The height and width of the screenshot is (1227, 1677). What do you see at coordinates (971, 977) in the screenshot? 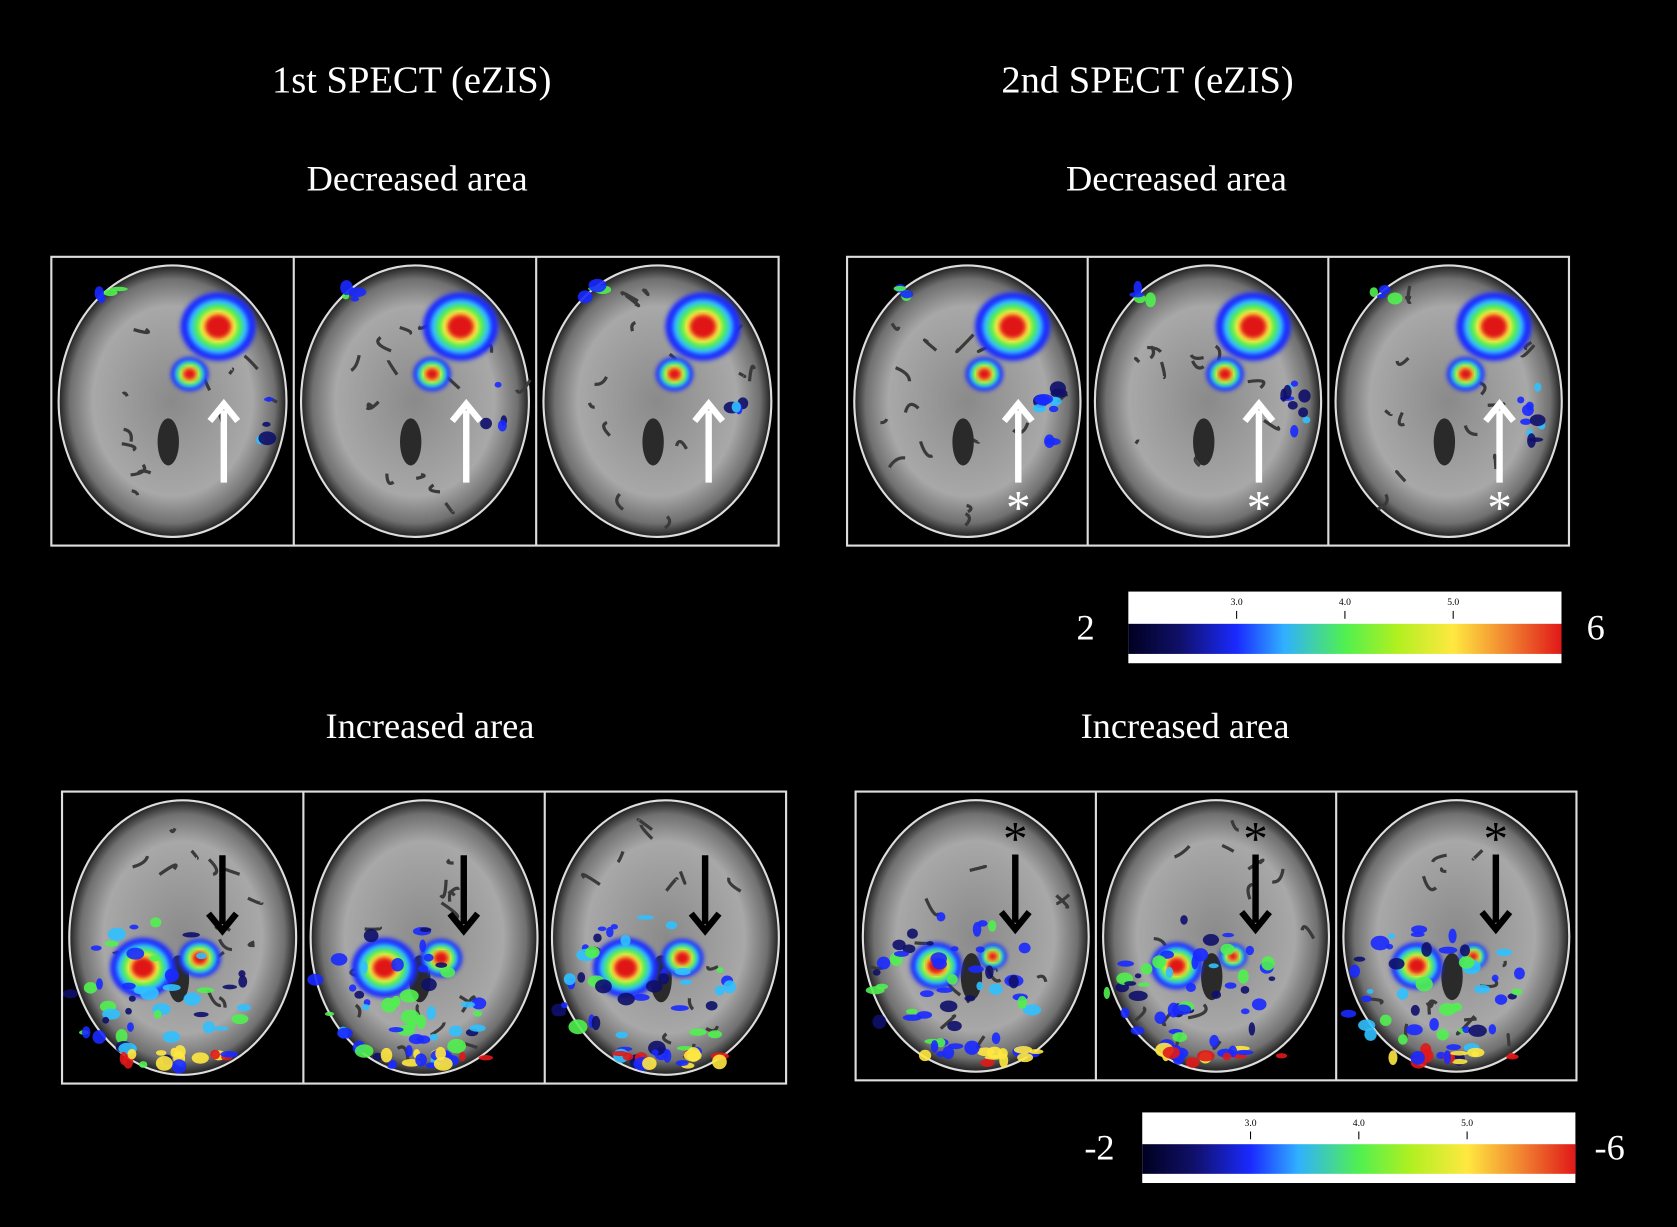
I see `ventricle` at bounding box center [971, 977].